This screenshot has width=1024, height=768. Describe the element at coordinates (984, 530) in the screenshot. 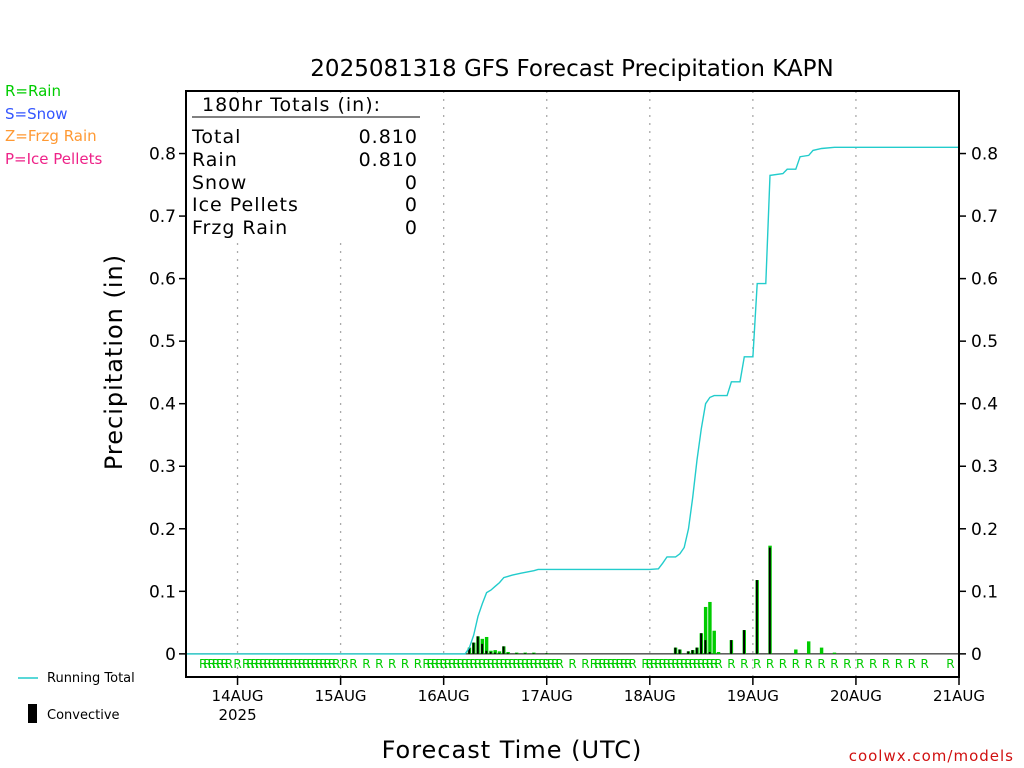

I see `y-tick-label-right: 0.2` at that location.